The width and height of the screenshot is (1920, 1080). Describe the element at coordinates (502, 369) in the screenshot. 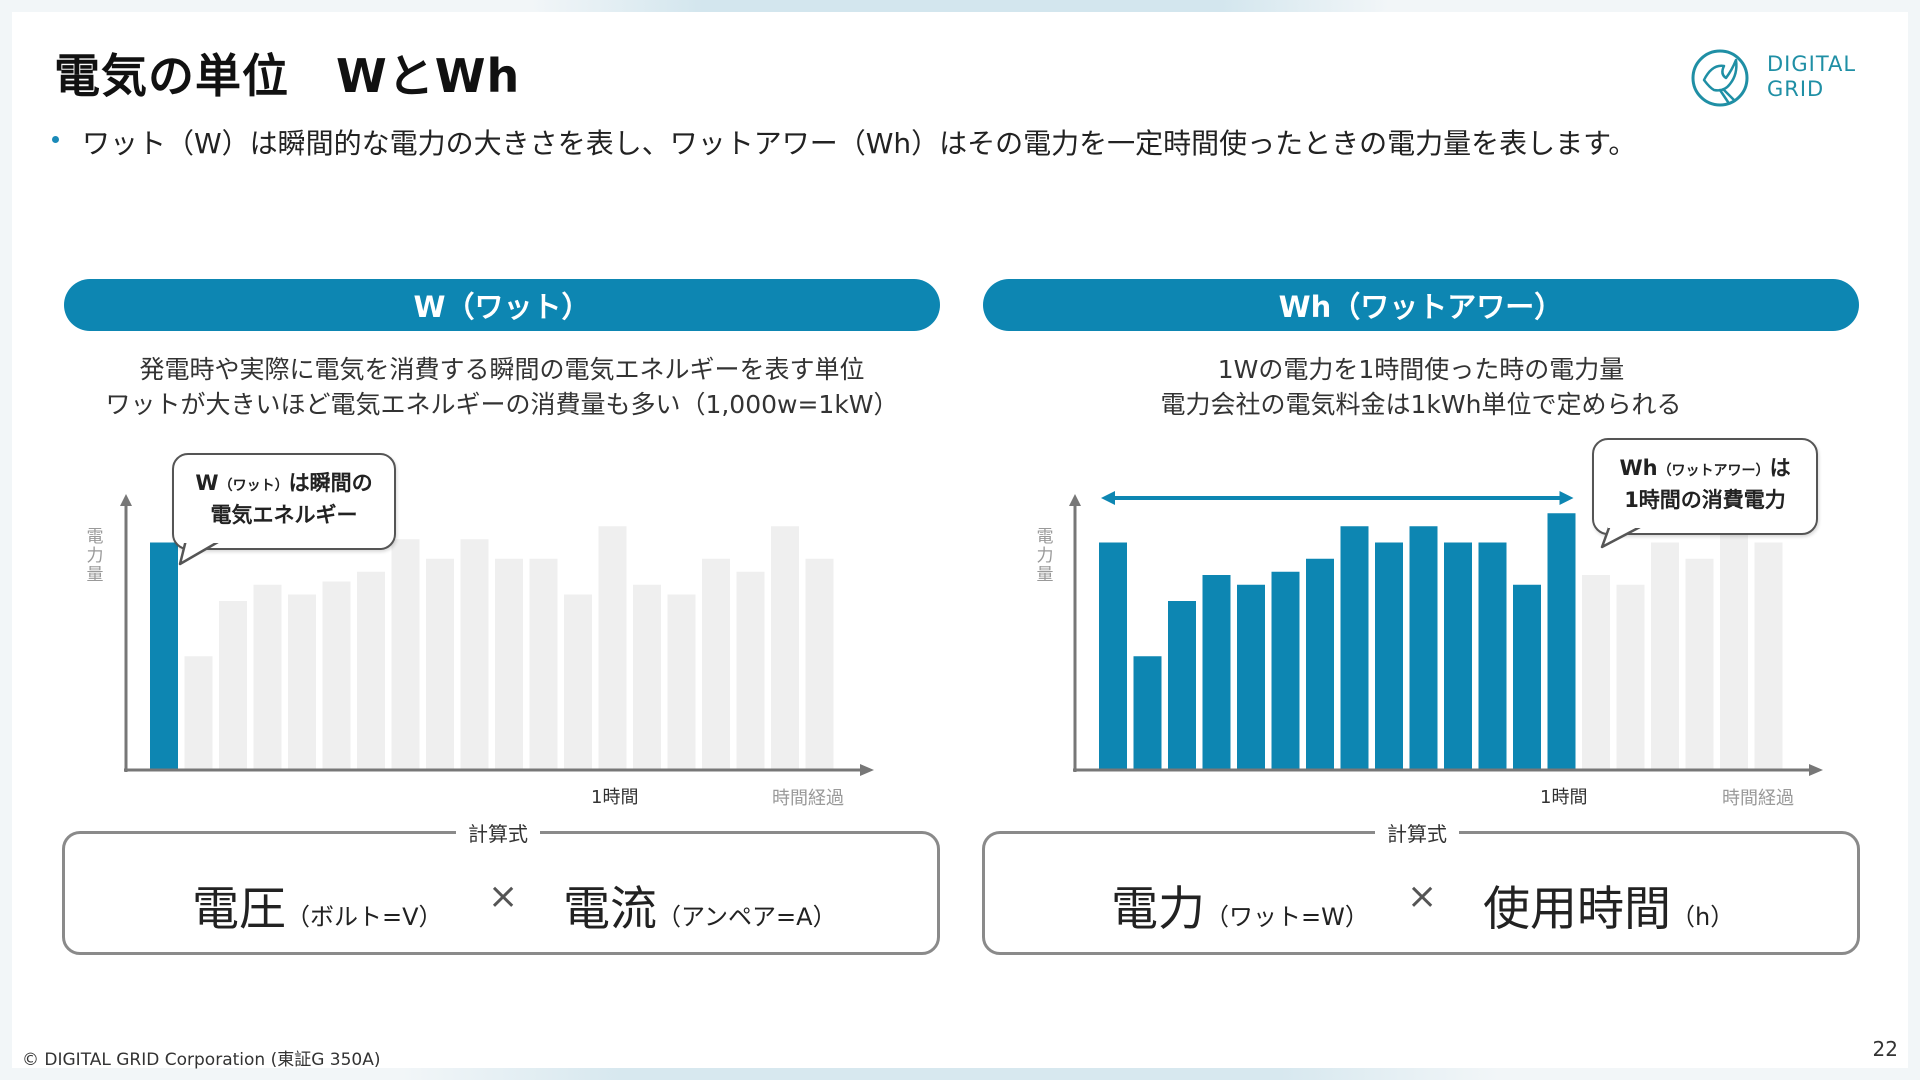

I see `w-desc-line1: 発電時や実際に電気を消費する瞬間の電気エネルギーを表す単位` at that location.